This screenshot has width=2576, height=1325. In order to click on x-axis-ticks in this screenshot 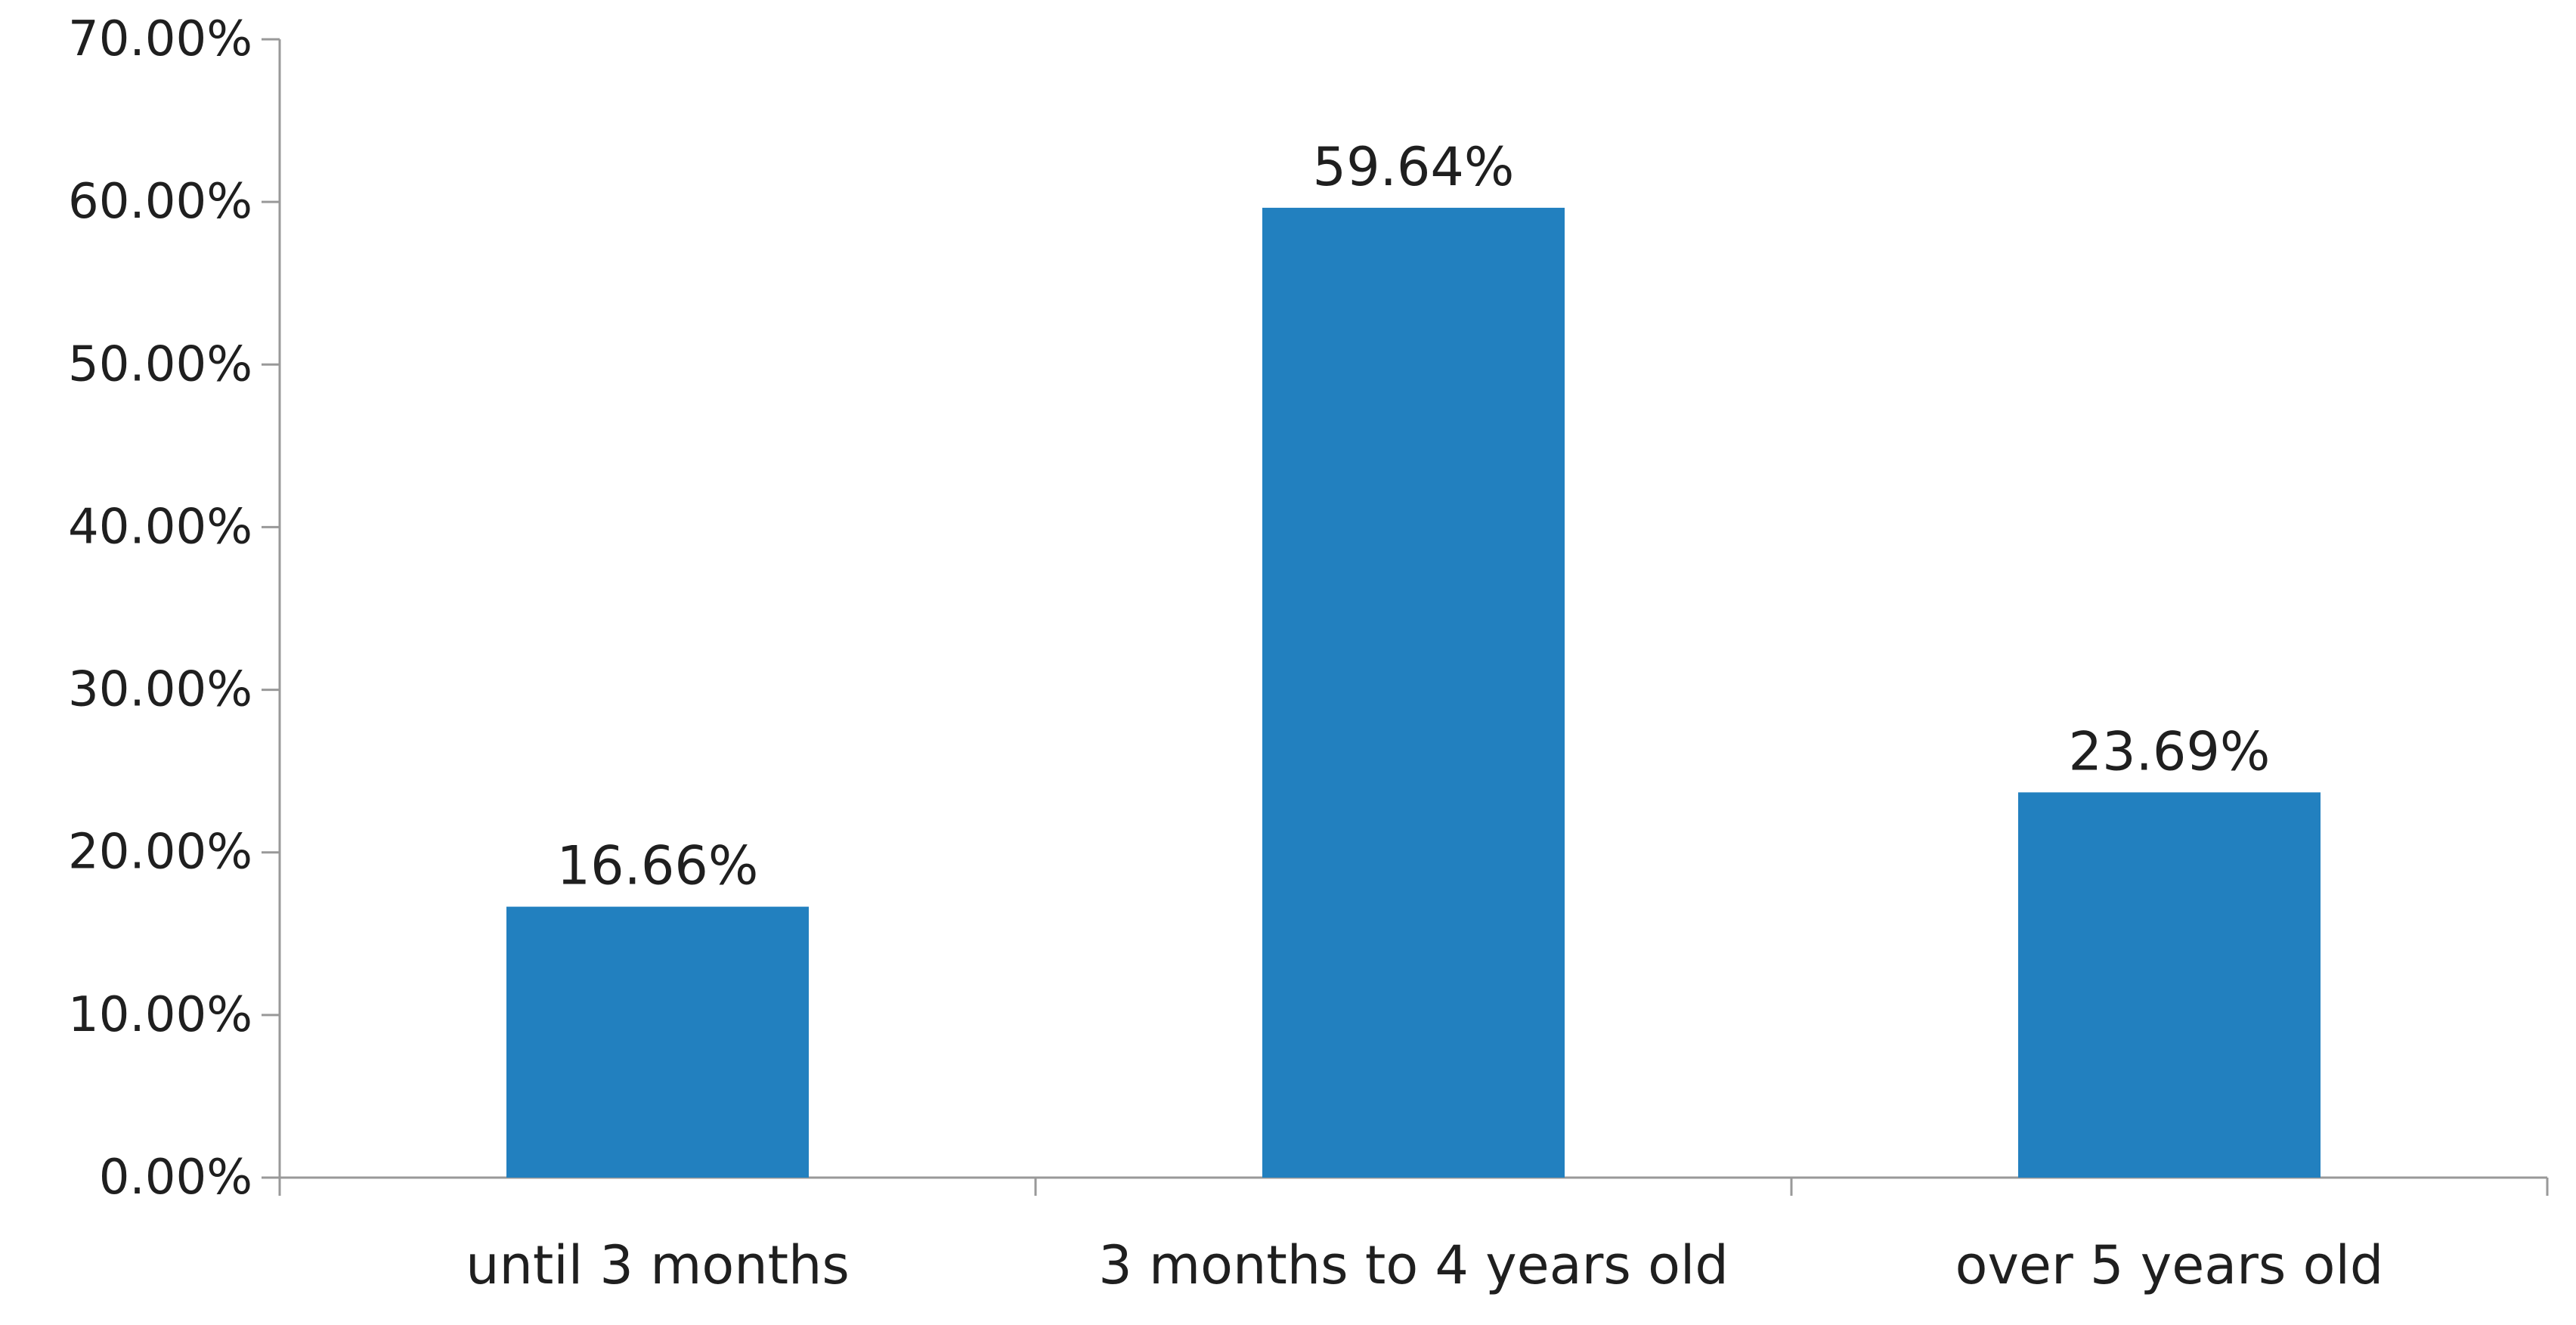, I will do `click(1413, 1187)`.